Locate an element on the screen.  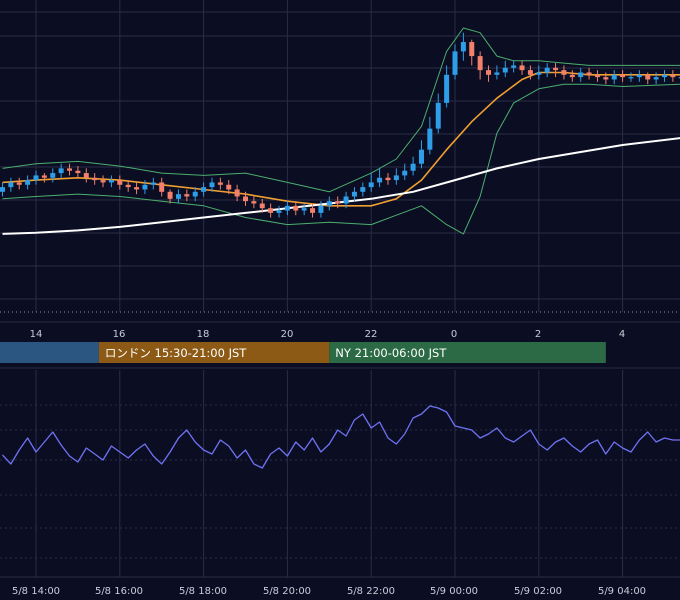
session-bar-tokyo is located at coordinates (49, 352).